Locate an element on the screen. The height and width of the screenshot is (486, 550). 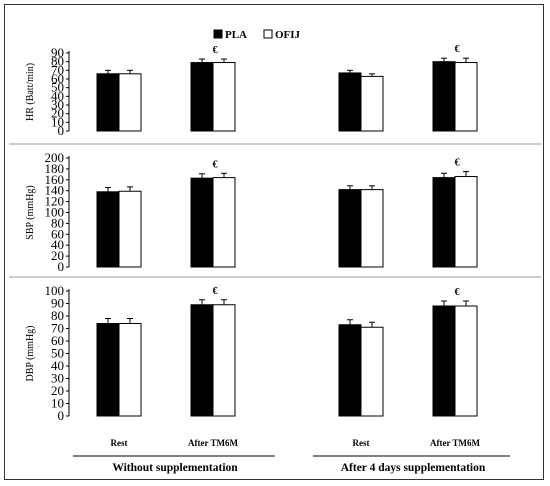
y-tick-label: 160 is located at coordinates (55, 179).